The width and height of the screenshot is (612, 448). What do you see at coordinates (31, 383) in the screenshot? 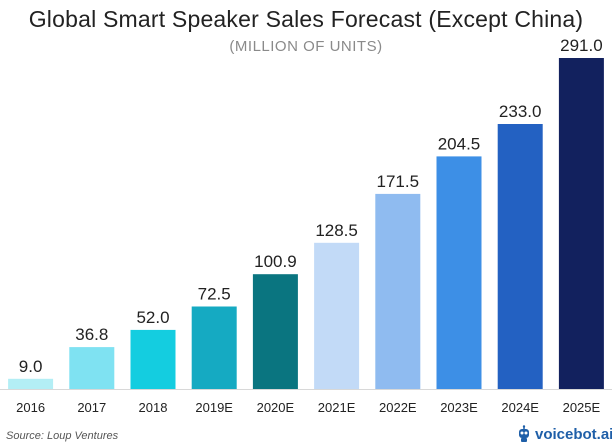
I see `bar-2016` at bounding box center [31, 383].